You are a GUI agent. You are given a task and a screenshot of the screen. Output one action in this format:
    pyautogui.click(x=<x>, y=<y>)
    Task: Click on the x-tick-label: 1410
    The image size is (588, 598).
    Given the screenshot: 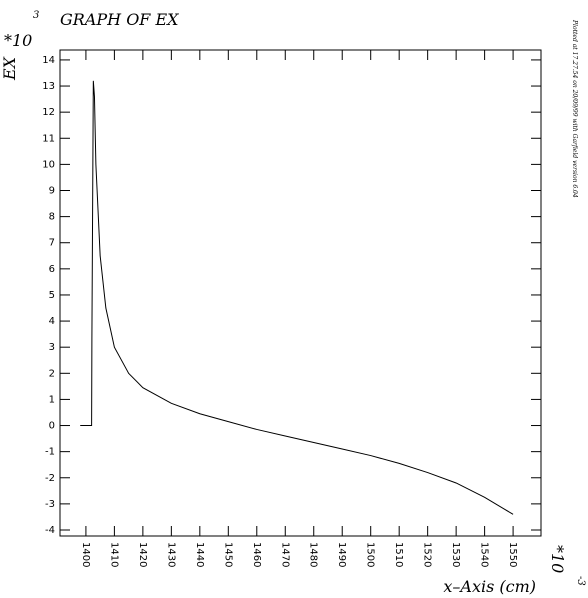 What is the action you would take?
    pyautogui.click(x=113, y=554)
    